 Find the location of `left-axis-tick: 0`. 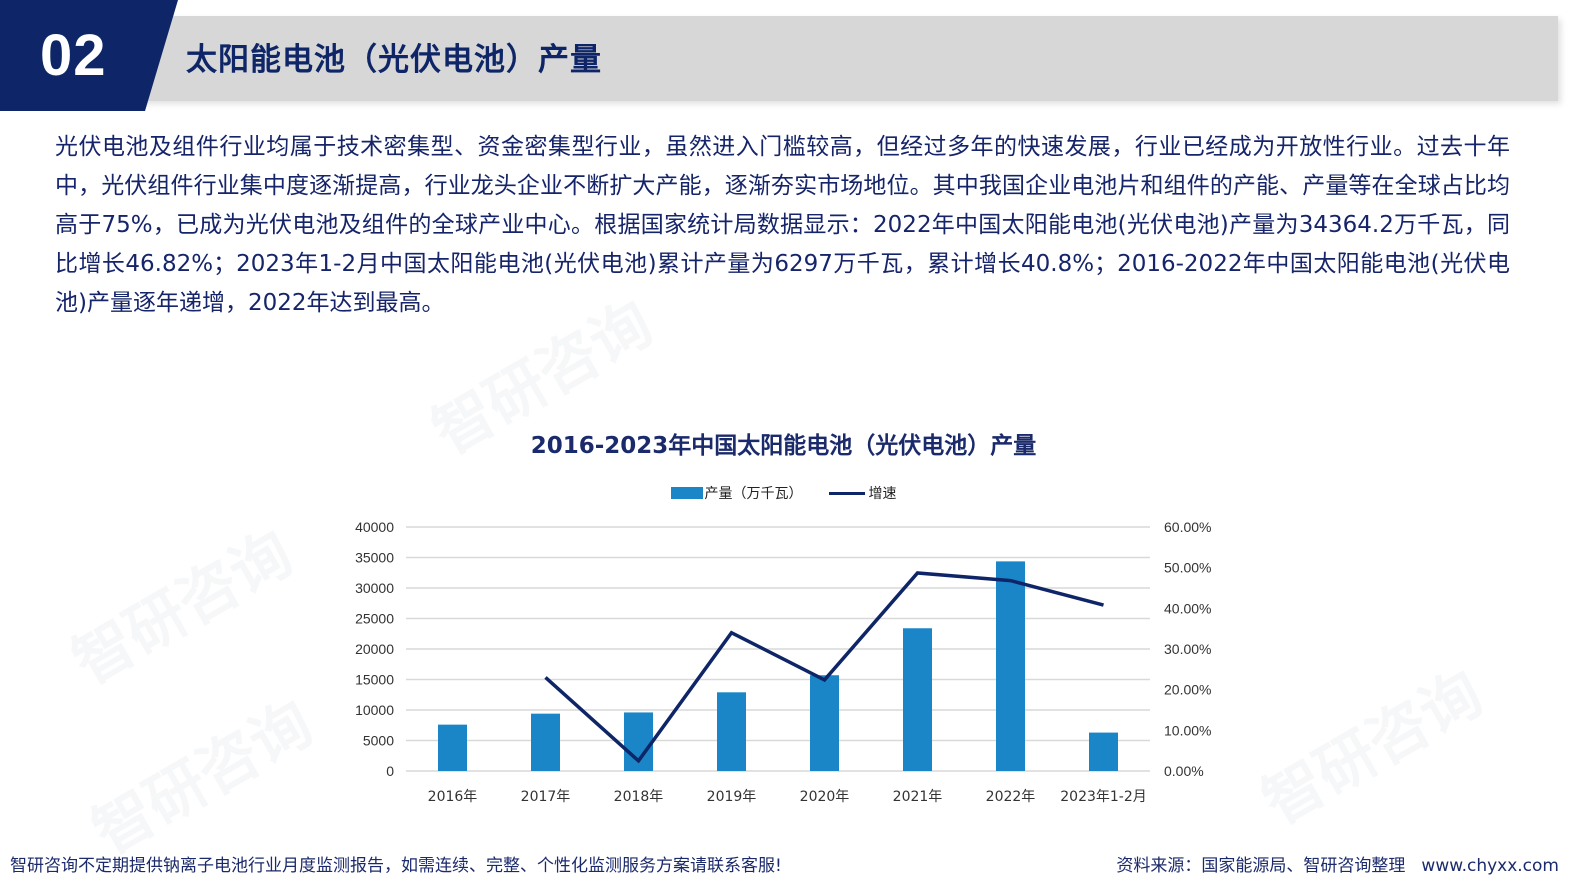

left-axis-tick: 0 is located at coordinates (390, 771).